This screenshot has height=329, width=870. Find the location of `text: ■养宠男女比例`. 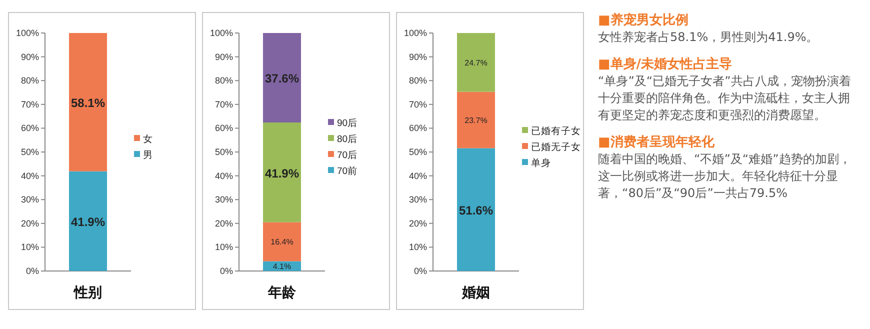

text: ■养宠男女比例 is located at coordinates (644, 20).